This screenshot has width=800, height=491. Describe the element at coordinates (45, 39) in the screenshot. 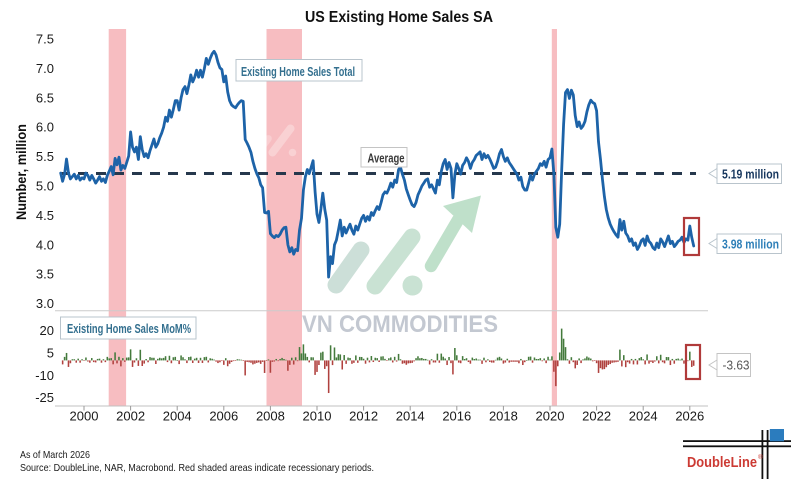

I see `svg-text: 7.5` at that location.